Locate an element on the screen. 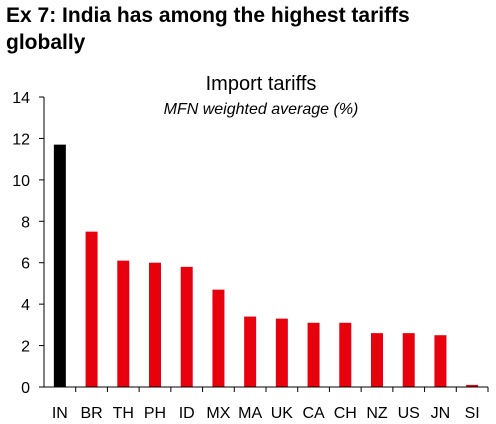 This screenshot has width=496, height=424. y-tick-label: 14 is located at coordinates (21, 98).